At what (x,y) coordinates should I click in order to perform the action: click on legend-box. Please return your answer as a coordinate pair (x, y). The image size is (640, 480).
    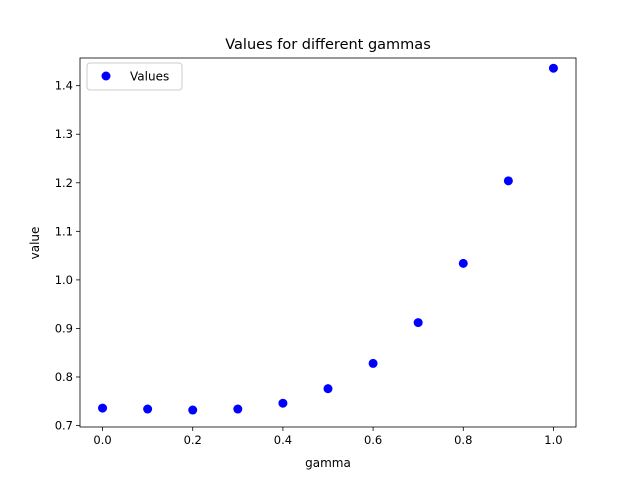
    Looking at the image, I should click on (134, 76).